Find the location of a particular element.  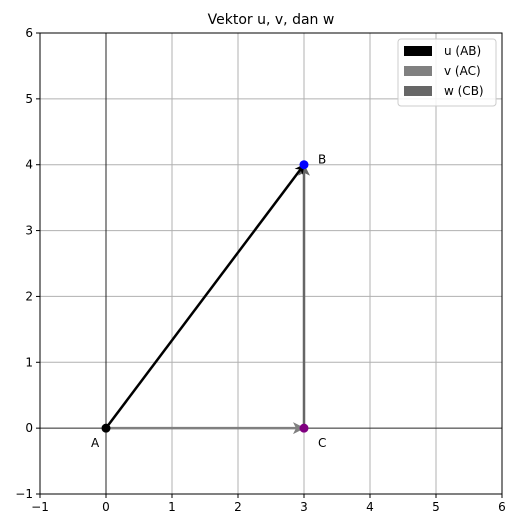

y-axis-ticks: −1 0 1 2 3 4 5 6 is located at coordinates (27, 263).